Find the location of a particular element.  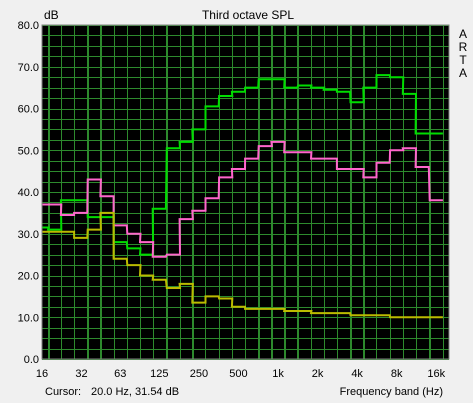

x-axis-label: Frequency band (Hz) is located at coordinates (391, 392).